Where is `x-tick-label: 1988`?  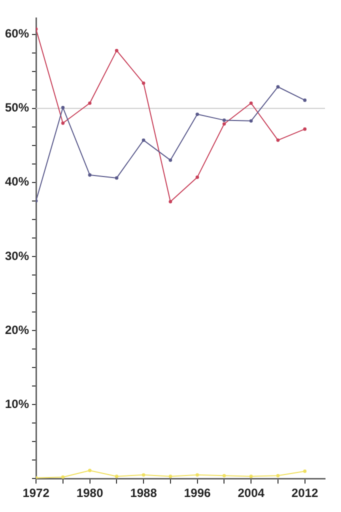
x-tick-label: 1988 is located at coordinates (144, 493).